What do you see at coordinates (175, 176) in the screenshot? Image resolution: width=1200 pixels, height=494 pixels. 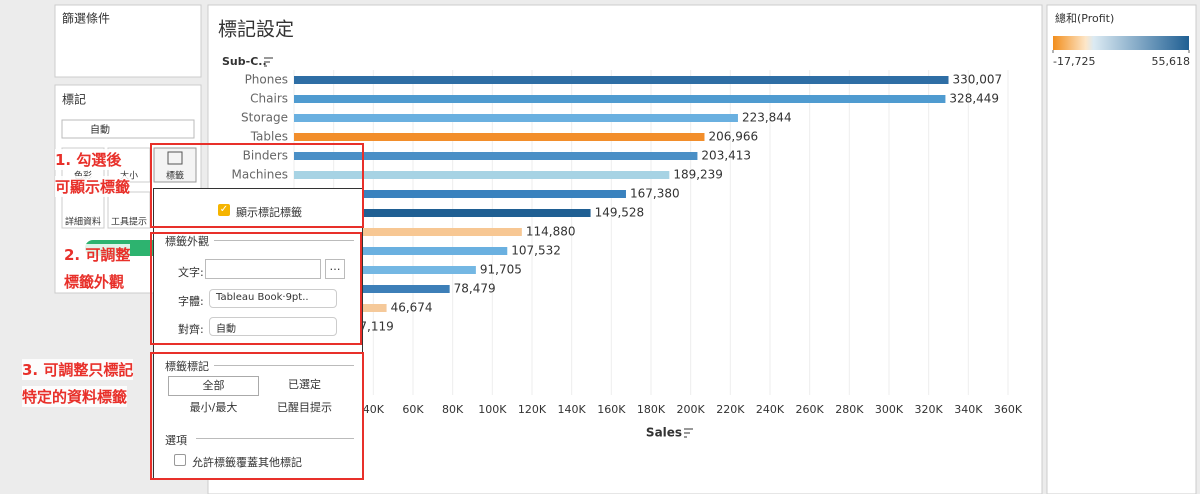 I see `mark-button-label: 標籤` at bounding box center [175, 176].